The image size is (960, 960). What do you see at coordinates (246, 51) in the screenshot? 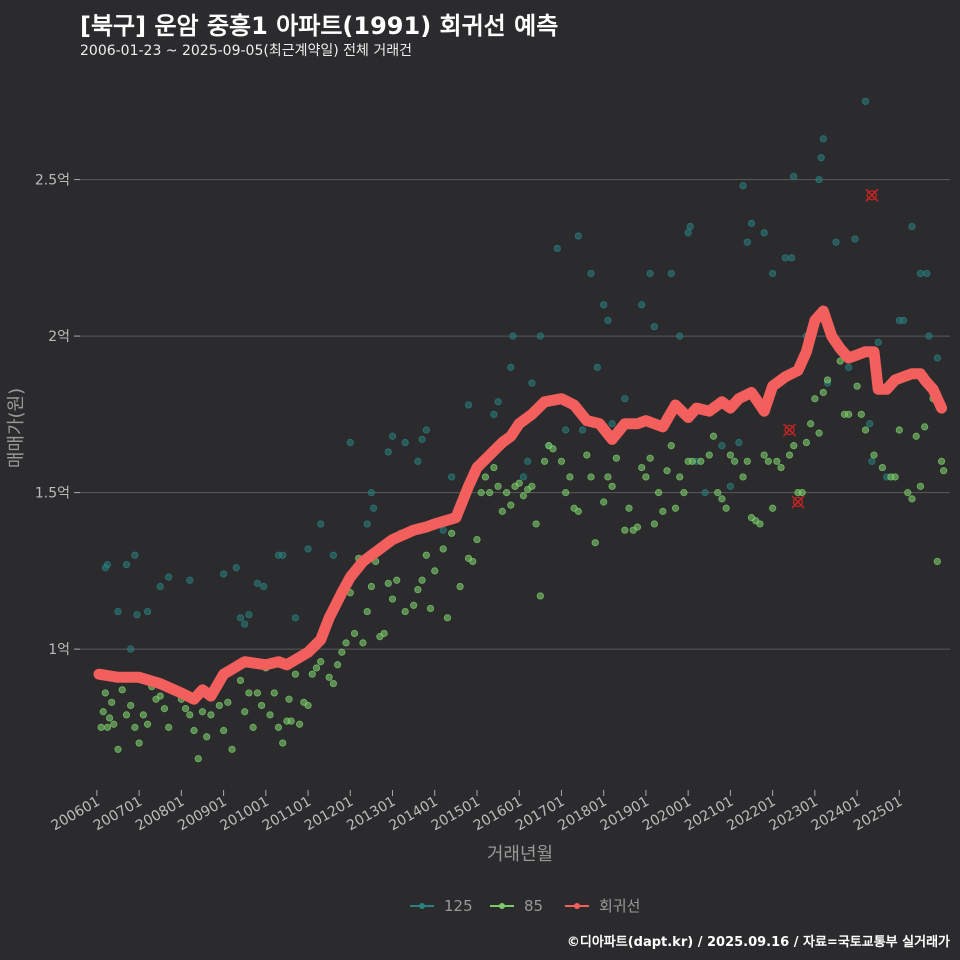
I see `chart-subtitle: 2006-01-23 ~ 2025-09-05(최근계약일) 전체 거래건` at bounding box center [246, 51].